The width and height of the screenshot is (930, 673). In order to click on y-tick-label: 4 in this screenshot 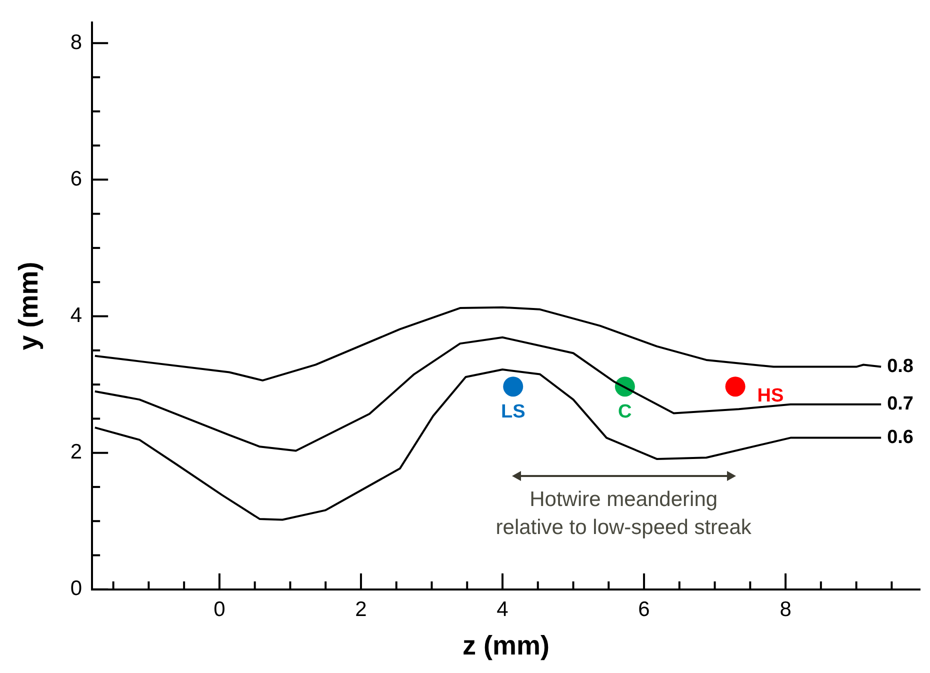, I will do `click(76, 316)`.